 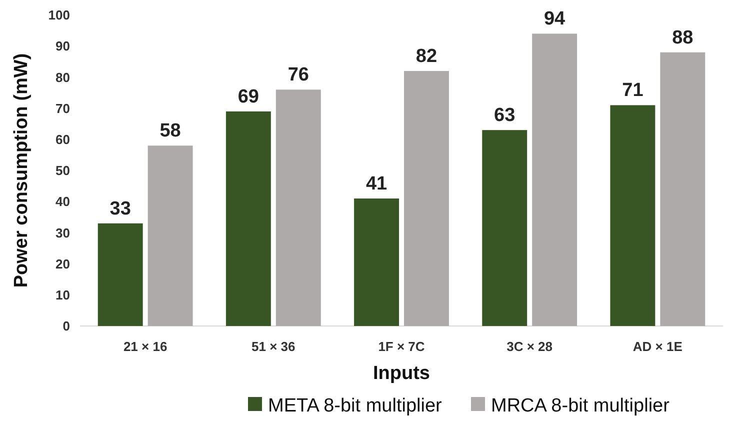 I want to click on y-tick-label: 10, so click(x=63, y=294).